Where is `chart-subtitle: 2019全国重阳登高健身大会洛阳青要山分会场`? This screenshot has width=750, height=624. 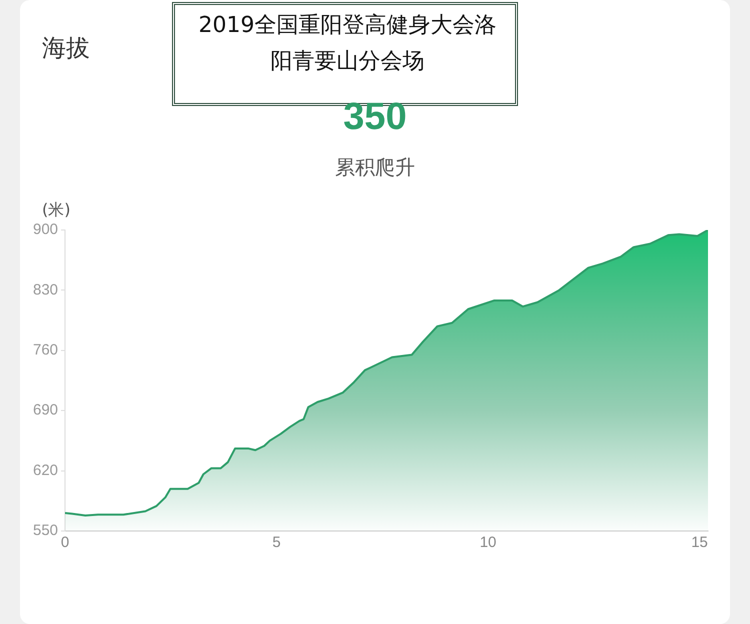
chart-subtitle: 2019全国重阳登高健身大会洛阳青要山分会场 is located at coordinates (348, 44).